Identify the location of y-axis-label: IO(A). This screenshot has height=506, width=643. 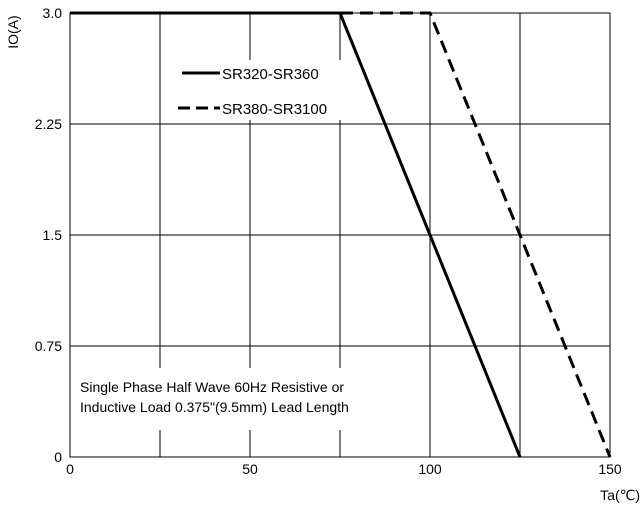
(13, 31).